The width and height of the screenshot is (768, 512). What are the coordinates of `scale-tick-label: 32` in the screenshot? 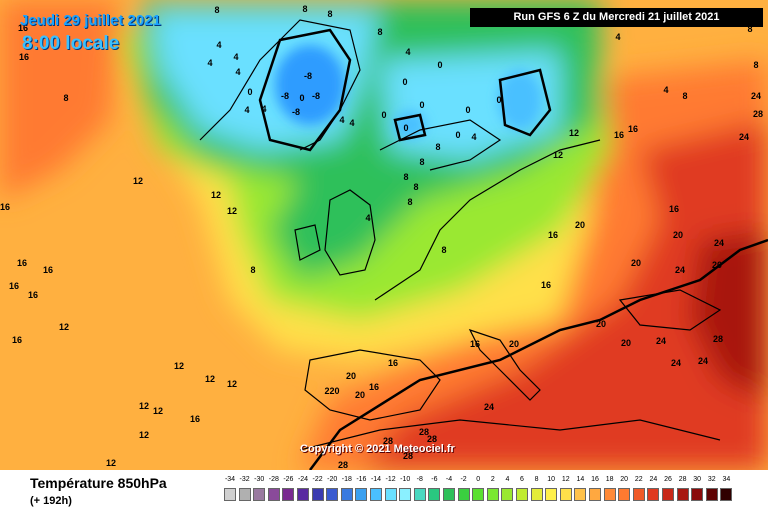 It's located at (711, 479).